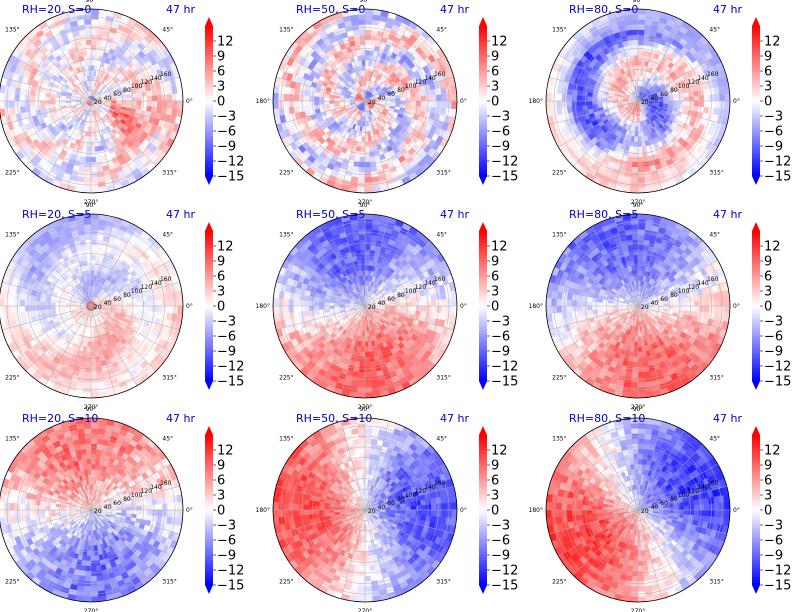  I want to click on colorbar-tick-label: 3, so click(495, 87).